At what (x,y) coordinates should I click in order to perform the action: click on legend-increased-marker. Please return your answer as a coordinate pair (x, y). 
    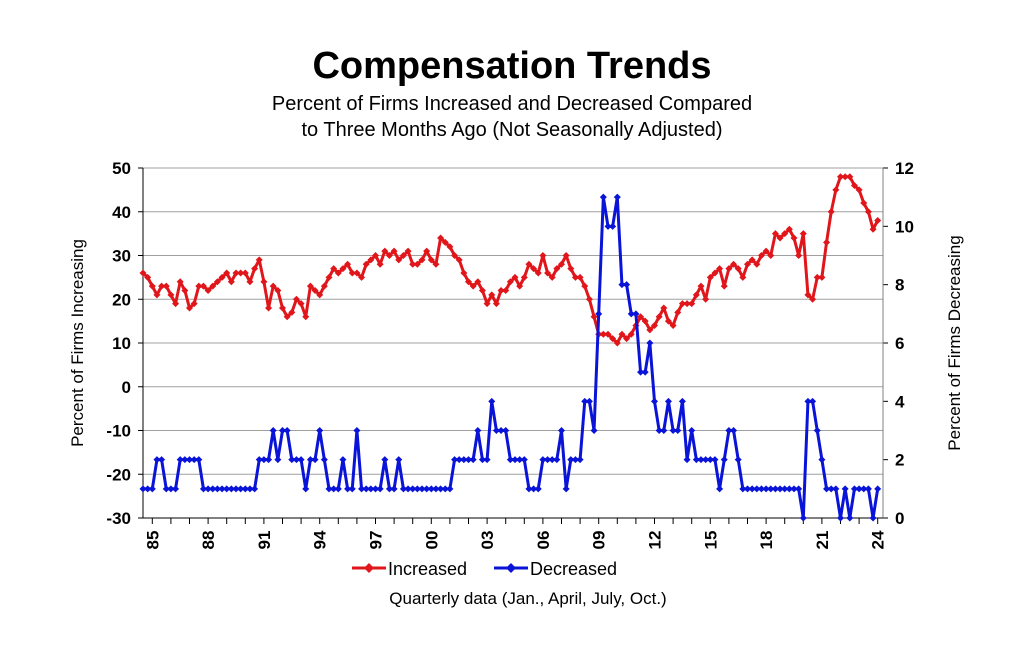
    Looking at the image, I should click on (369, 568).